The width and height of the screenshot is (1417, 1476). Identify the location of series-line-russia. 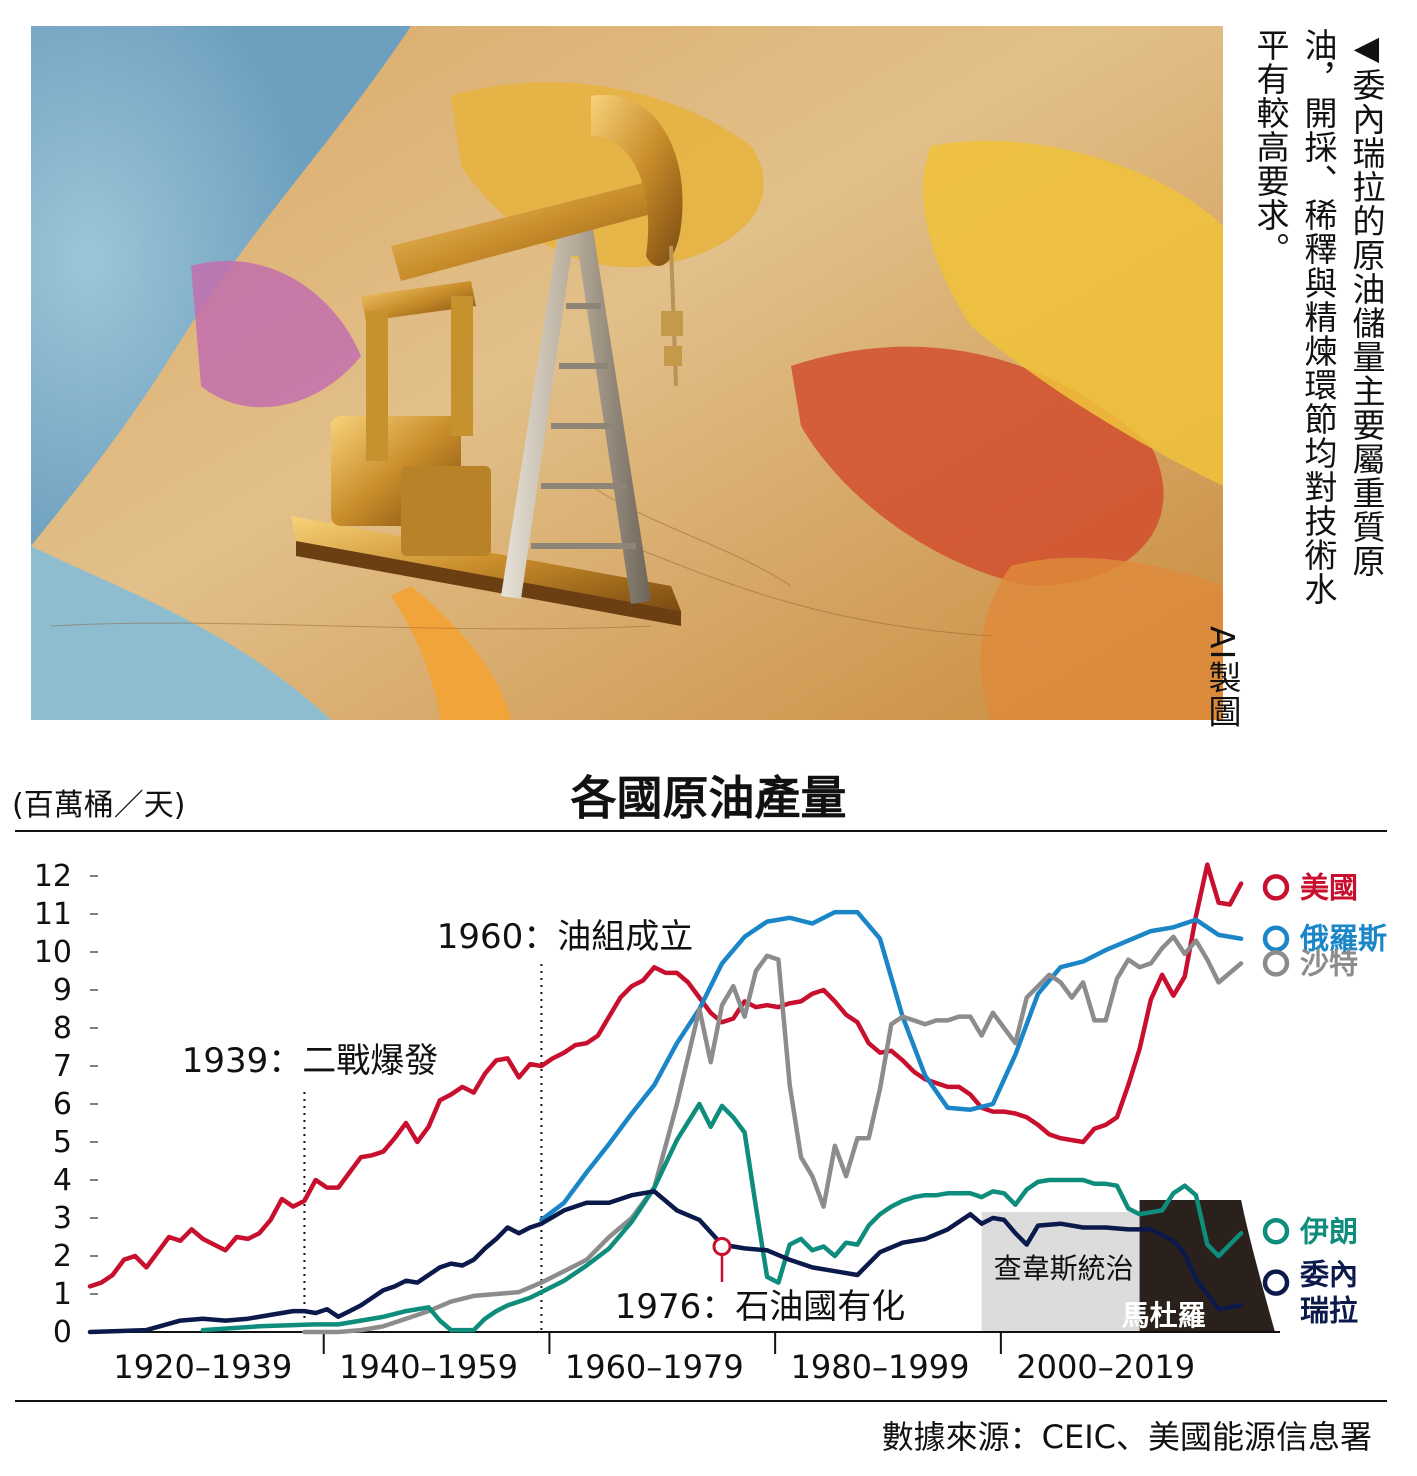
(891, 1066).